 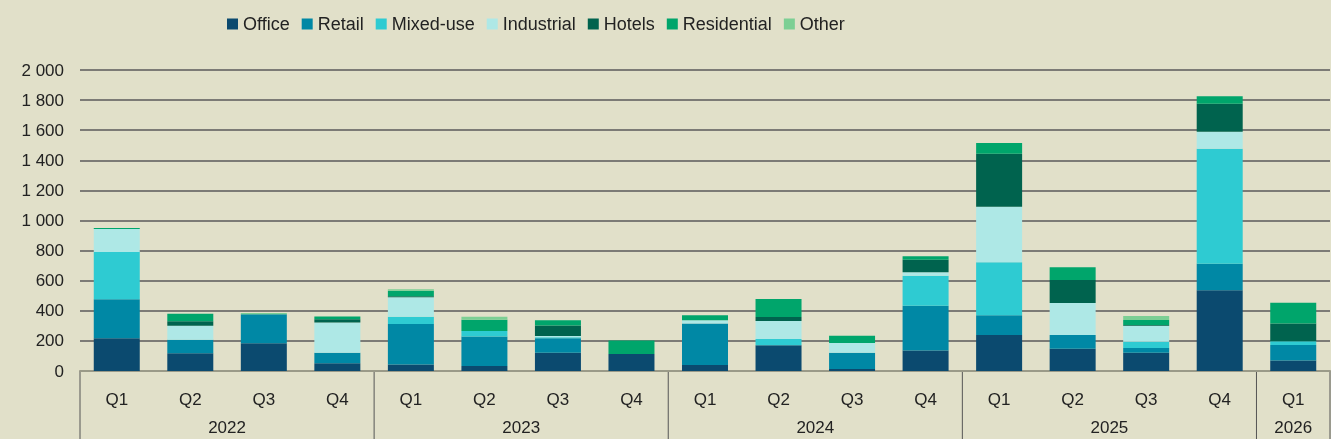 What do you see at coordinates (822, 24) in the screenshot?
I see `legend-label: Other` at bounding box center [822, 24].